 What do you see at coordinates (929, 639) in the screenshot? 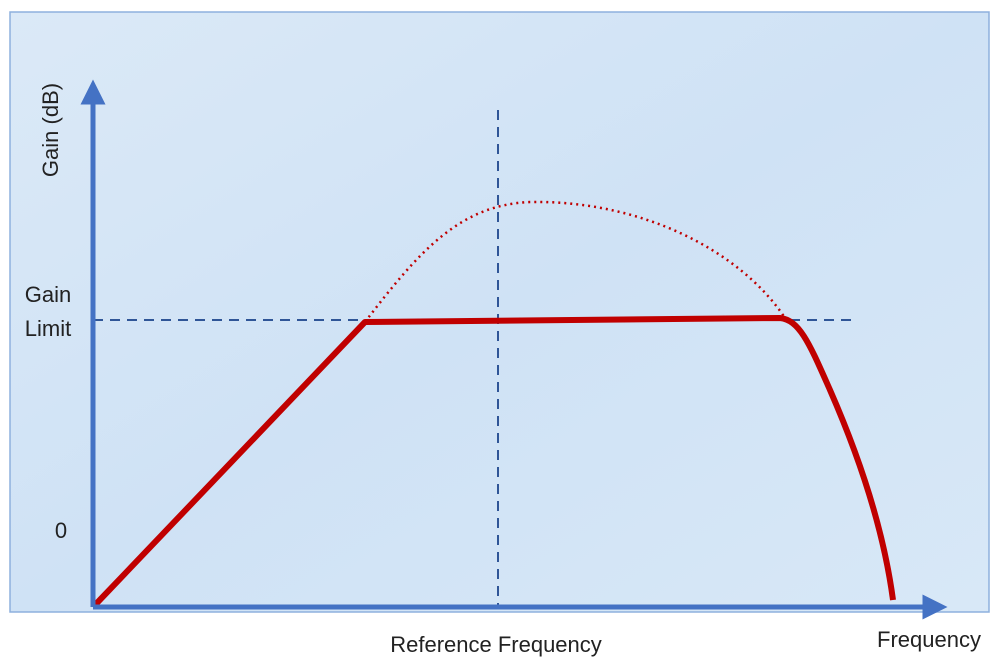
I see `x-axis-label: Frequency` at bounding box center [929, 639].